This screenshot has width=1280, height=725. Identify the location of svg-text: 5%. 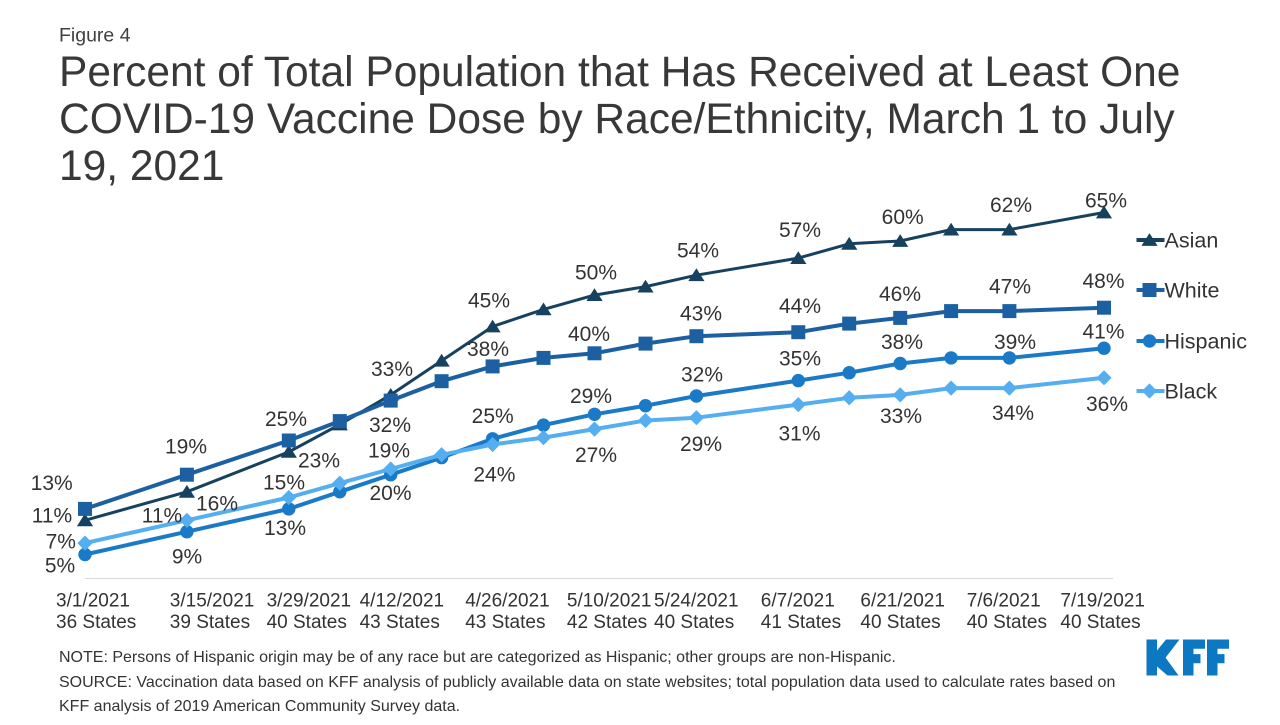
(60, 565).